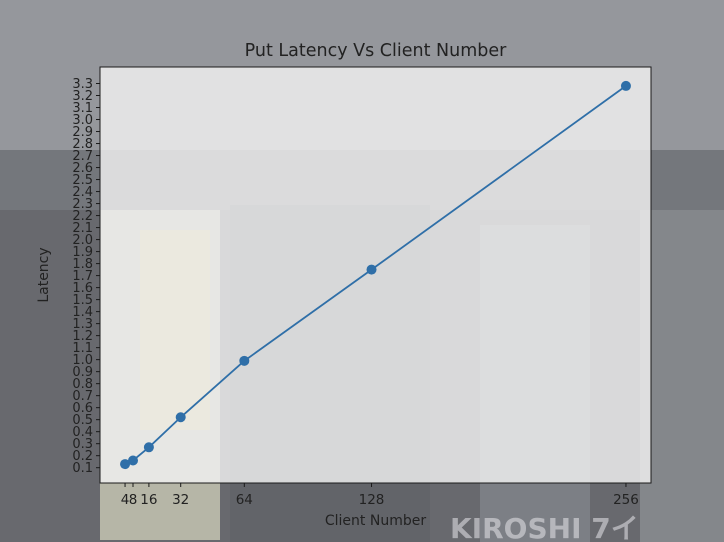 The width and height of the screenshot is (724, 542). Describe the element at coordinates (82, 288) in the screenshot. I see `y-tick-label: 1.6` at that location.